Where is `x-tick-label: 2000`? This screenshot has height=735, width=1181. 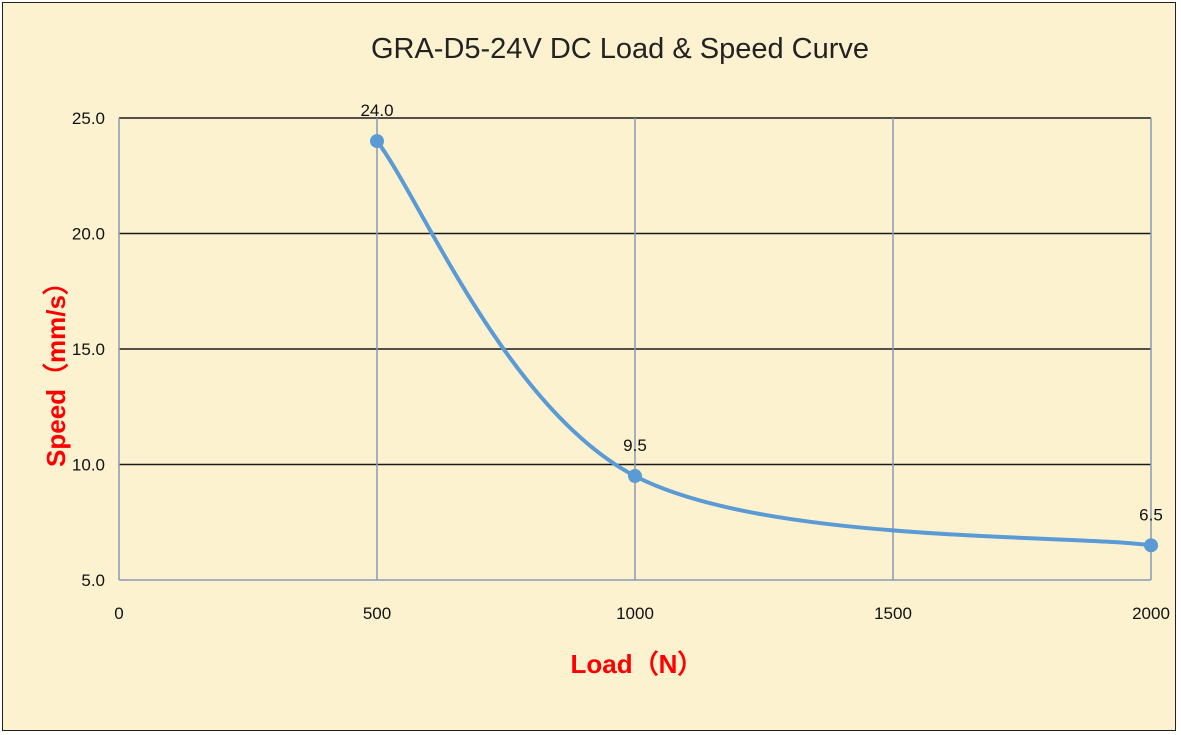 x-tick-label: 2000 is located at coordinates (1151, 613).